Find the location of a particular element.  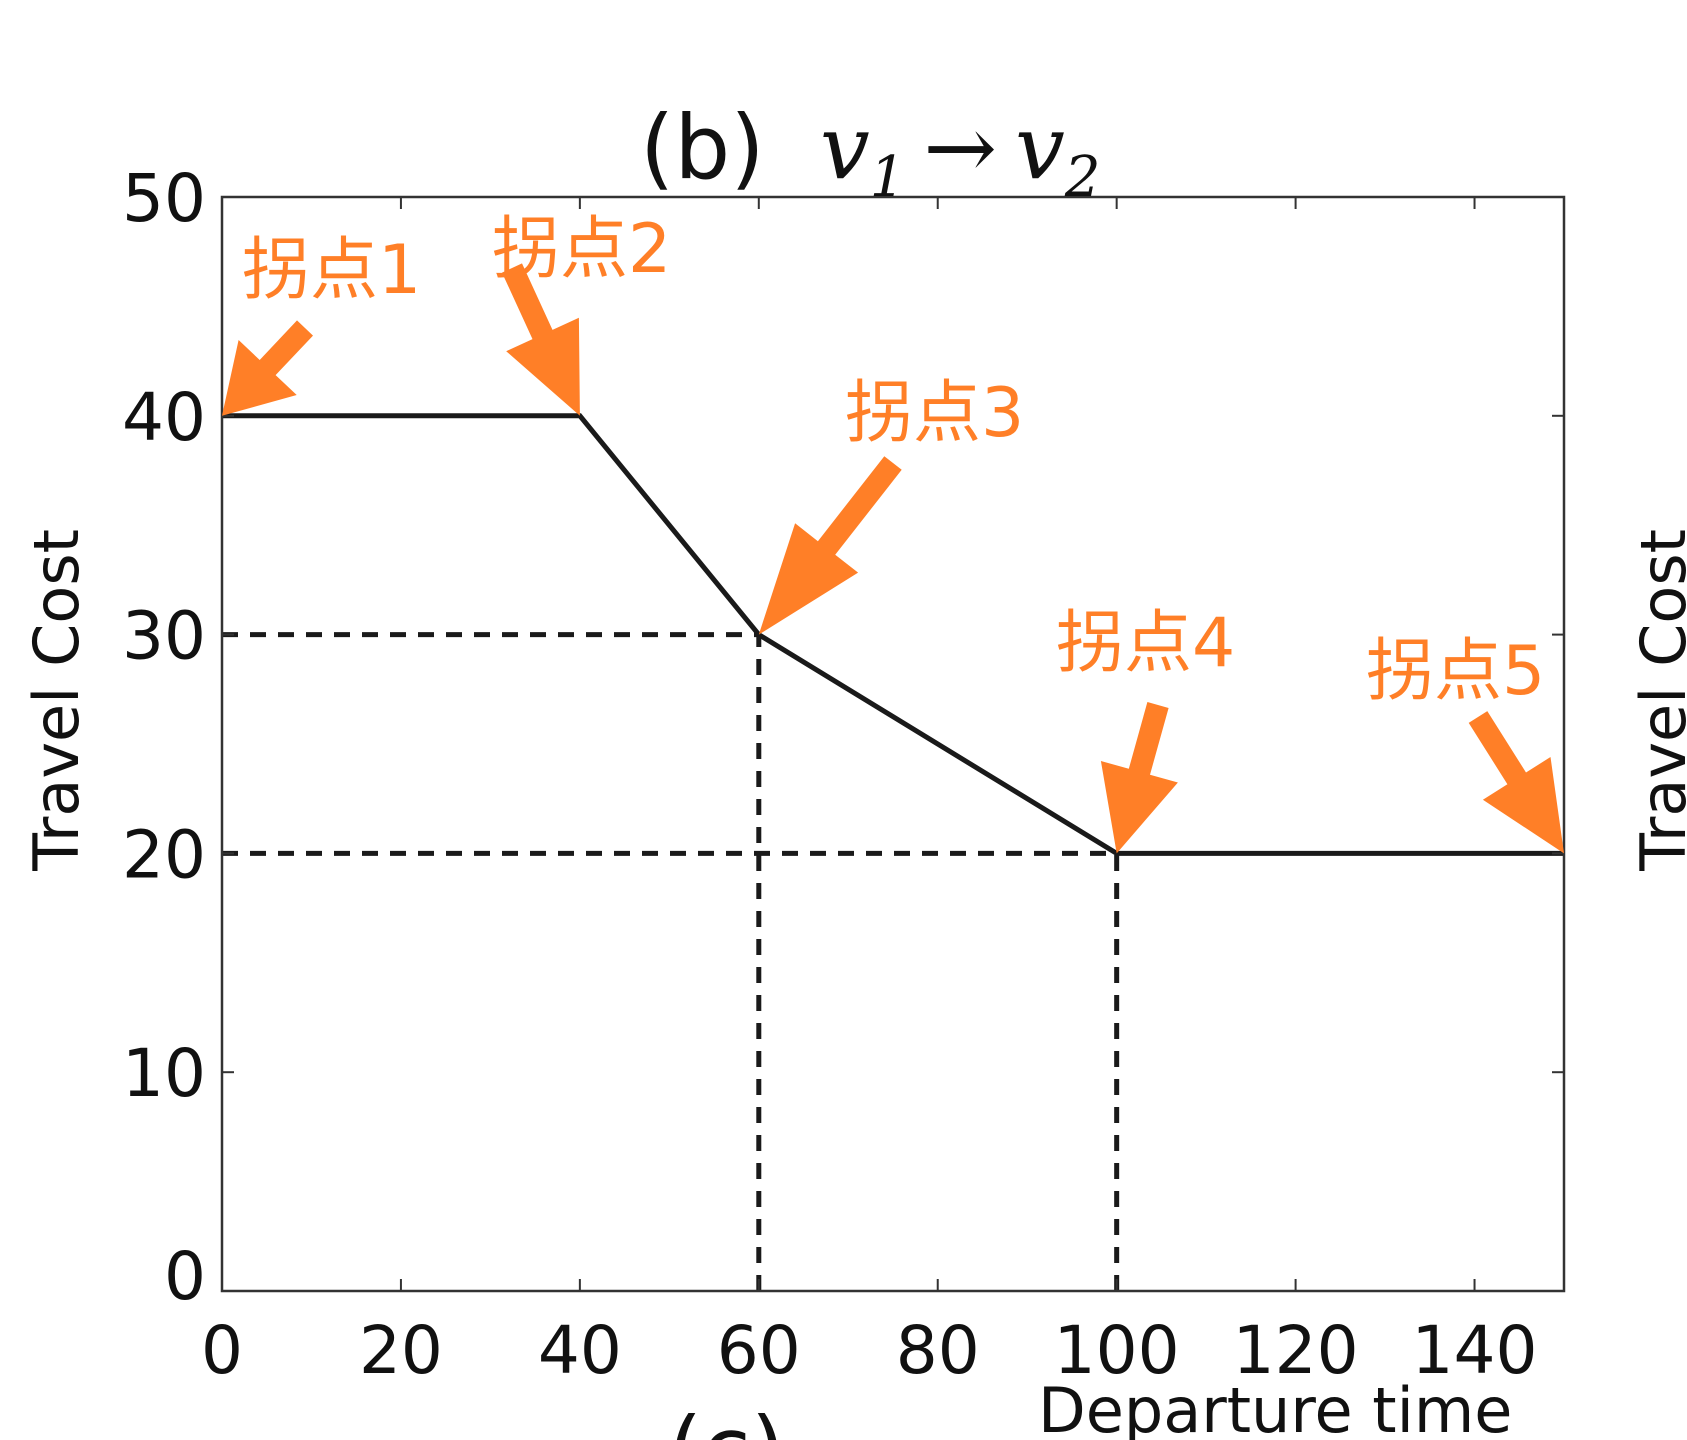

annotation-label-1: 拐点1 is located at coordinates (331, 270).